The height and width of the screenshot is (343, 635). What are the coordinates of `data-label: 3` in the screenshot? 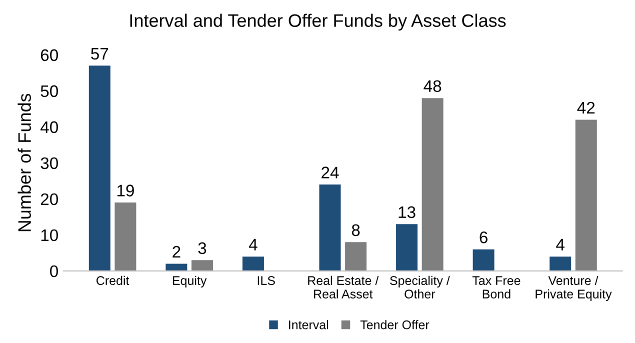 It's located at (202, 248).